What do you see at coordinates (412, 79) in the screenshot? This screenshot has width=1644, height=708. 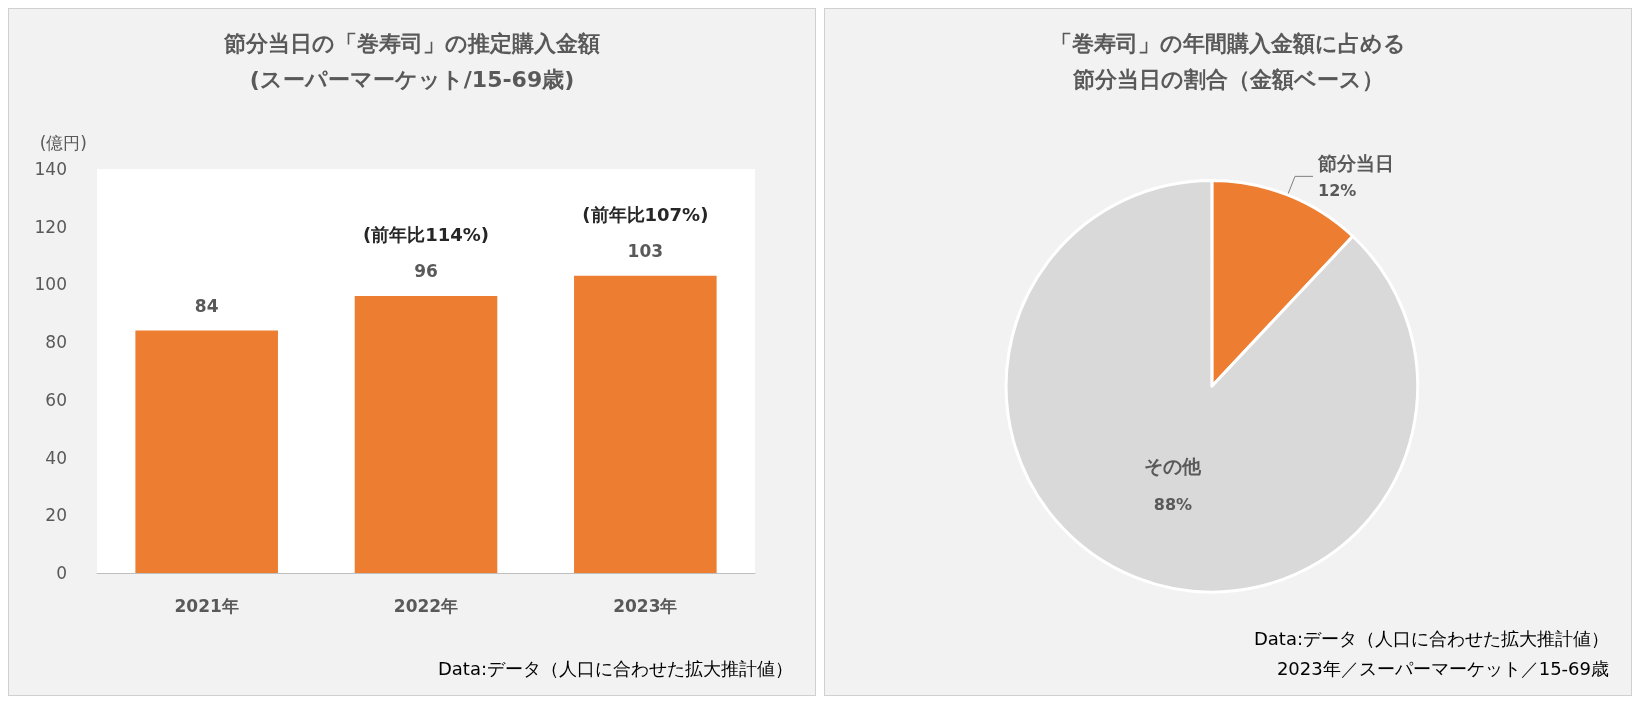 I see `chart-subtitle: (スーパーマーケット/15-69歳)` at bounding box center [412, 79].